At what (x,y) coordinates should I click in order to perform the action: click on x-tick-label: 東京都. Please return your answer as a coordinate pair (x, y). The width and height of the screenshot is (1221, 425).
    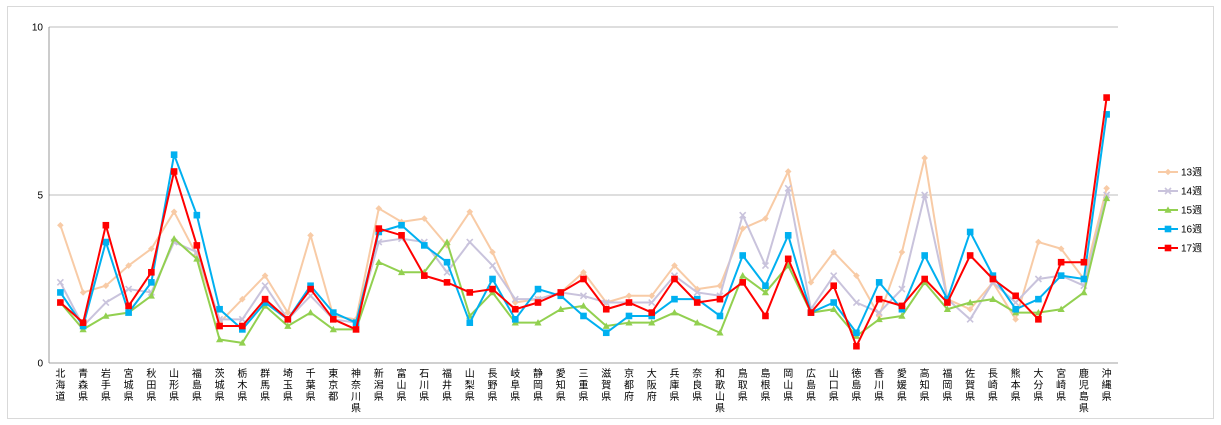
    Looking at the image, I should click on (333, 385).